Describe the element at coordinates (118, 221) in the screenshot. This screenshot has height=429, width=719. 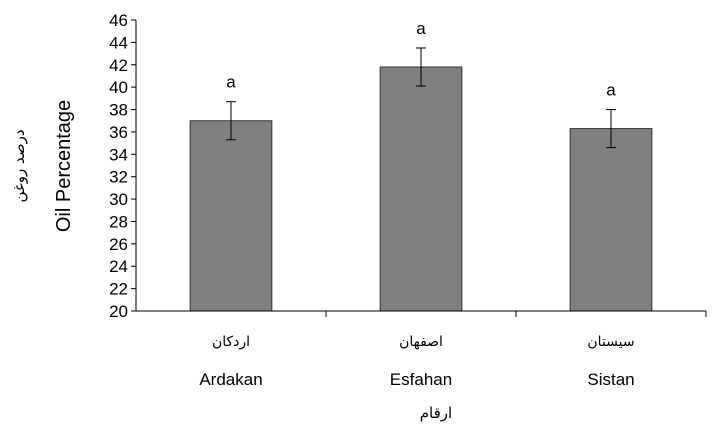
I see `y-tick-label: 28` at that location.